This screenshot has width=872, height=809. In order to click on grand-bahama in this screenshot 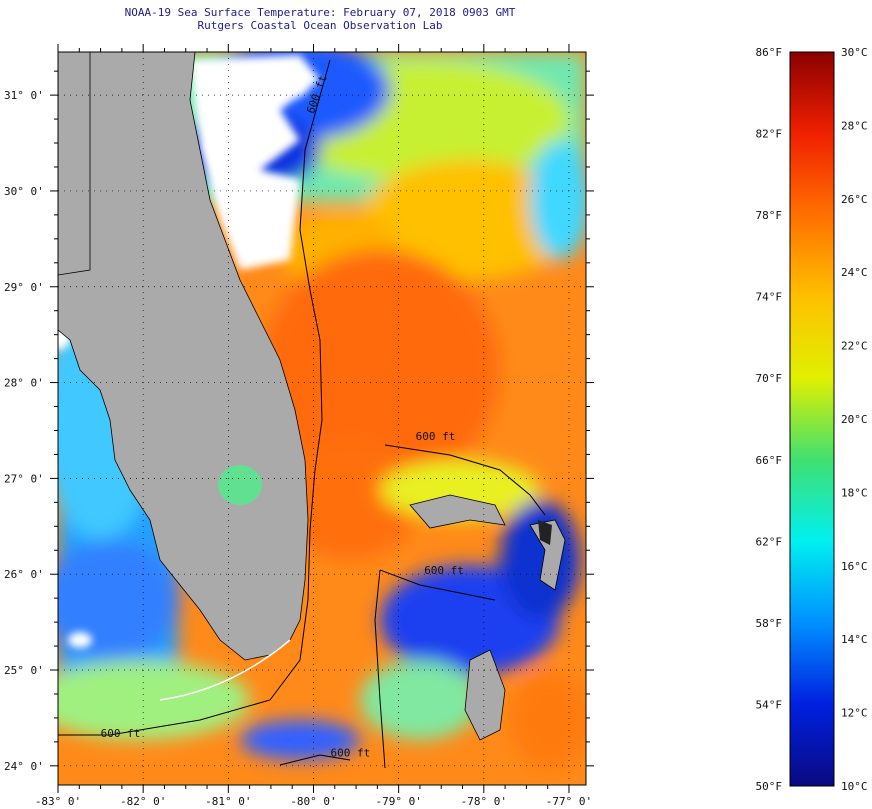, I will do `click(457, 511)`.